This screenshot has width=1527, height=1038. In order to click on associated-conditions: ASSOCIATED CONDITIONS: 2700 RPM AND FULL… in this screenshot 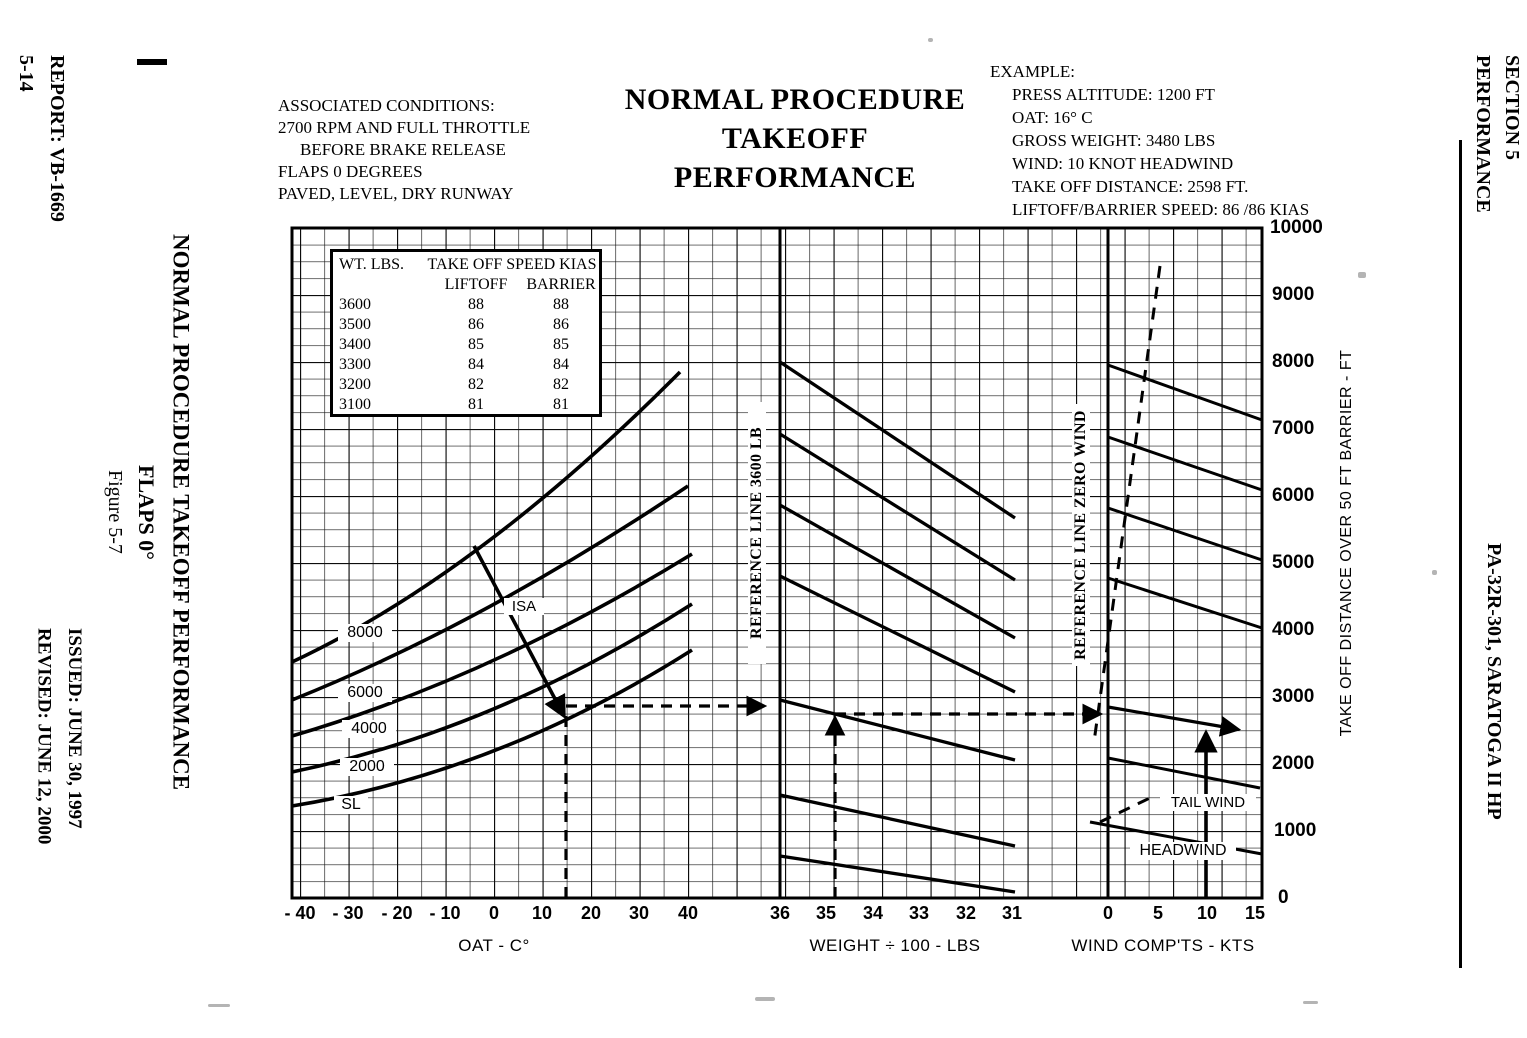, I will do `click(404, 150)`.